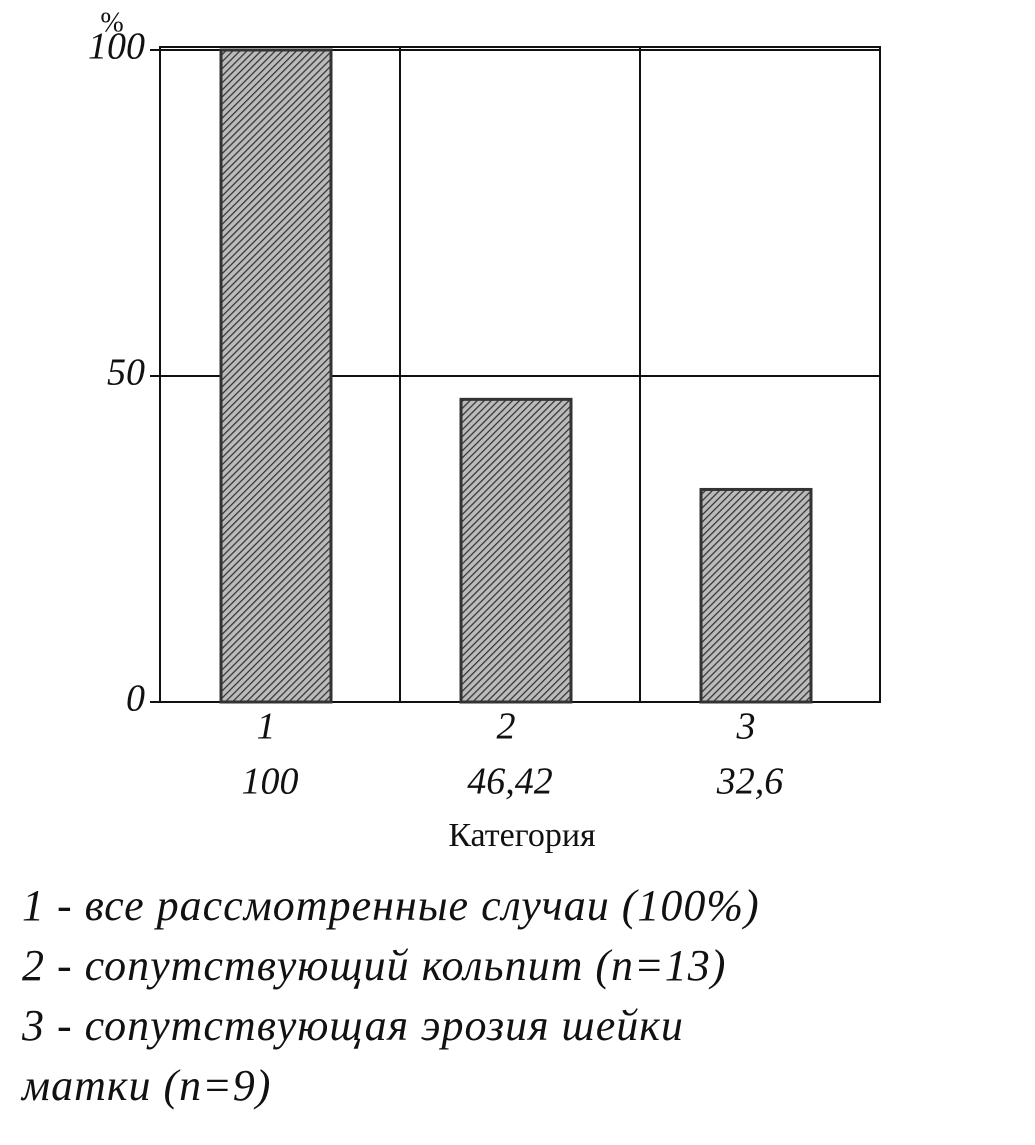 The height and width of the screenshot is (1145, 1035). Describe the element at coordinates (522, 835) in the screenshot. I see `x-axis-label: Категория` at that location.